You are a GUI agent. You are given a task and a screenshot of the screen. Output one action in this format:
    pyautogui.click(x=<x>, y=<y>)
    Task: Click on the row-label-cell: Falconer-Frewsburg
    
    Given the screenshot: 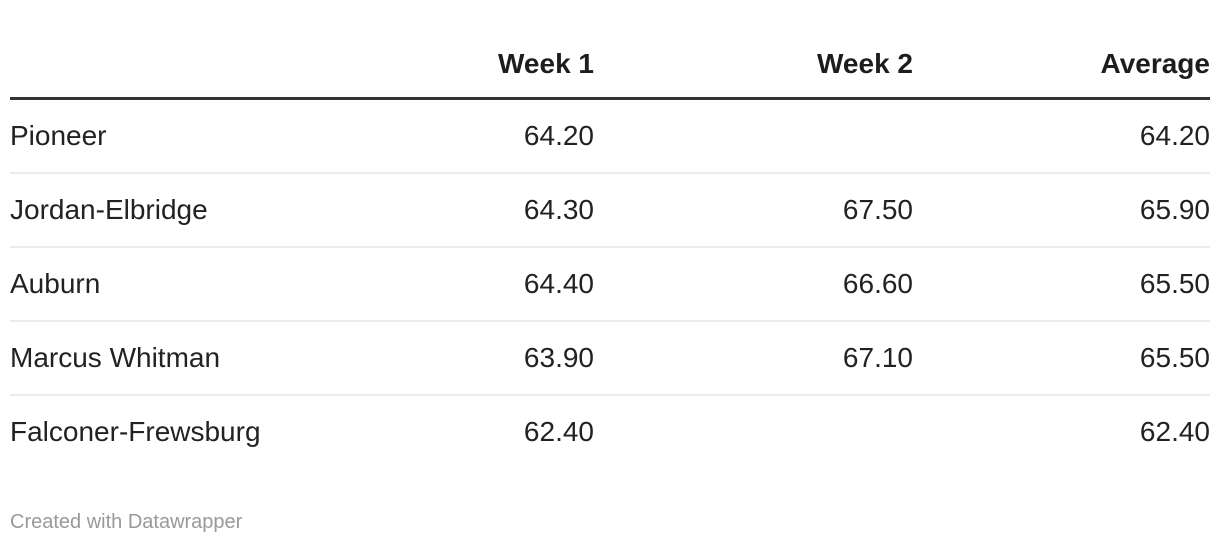 What is the action you would take?
    pyautogui.click(x=135, y=431)
    